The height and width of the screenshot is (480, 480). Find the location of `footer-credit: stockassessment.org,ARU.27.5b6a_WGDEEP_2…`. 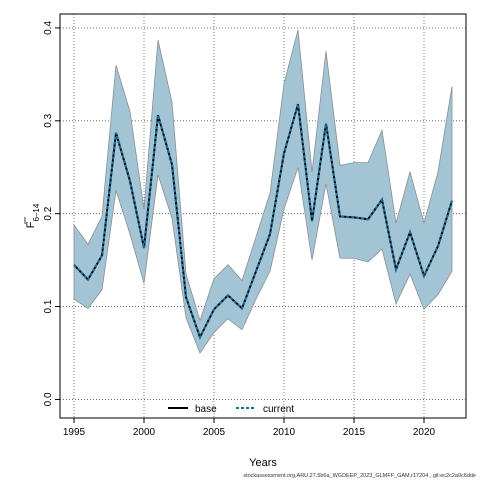

footer-credit: stockassessment.org,ARU.27.5b6a_WGDEEP_2… is located at coordinates (359, 476).